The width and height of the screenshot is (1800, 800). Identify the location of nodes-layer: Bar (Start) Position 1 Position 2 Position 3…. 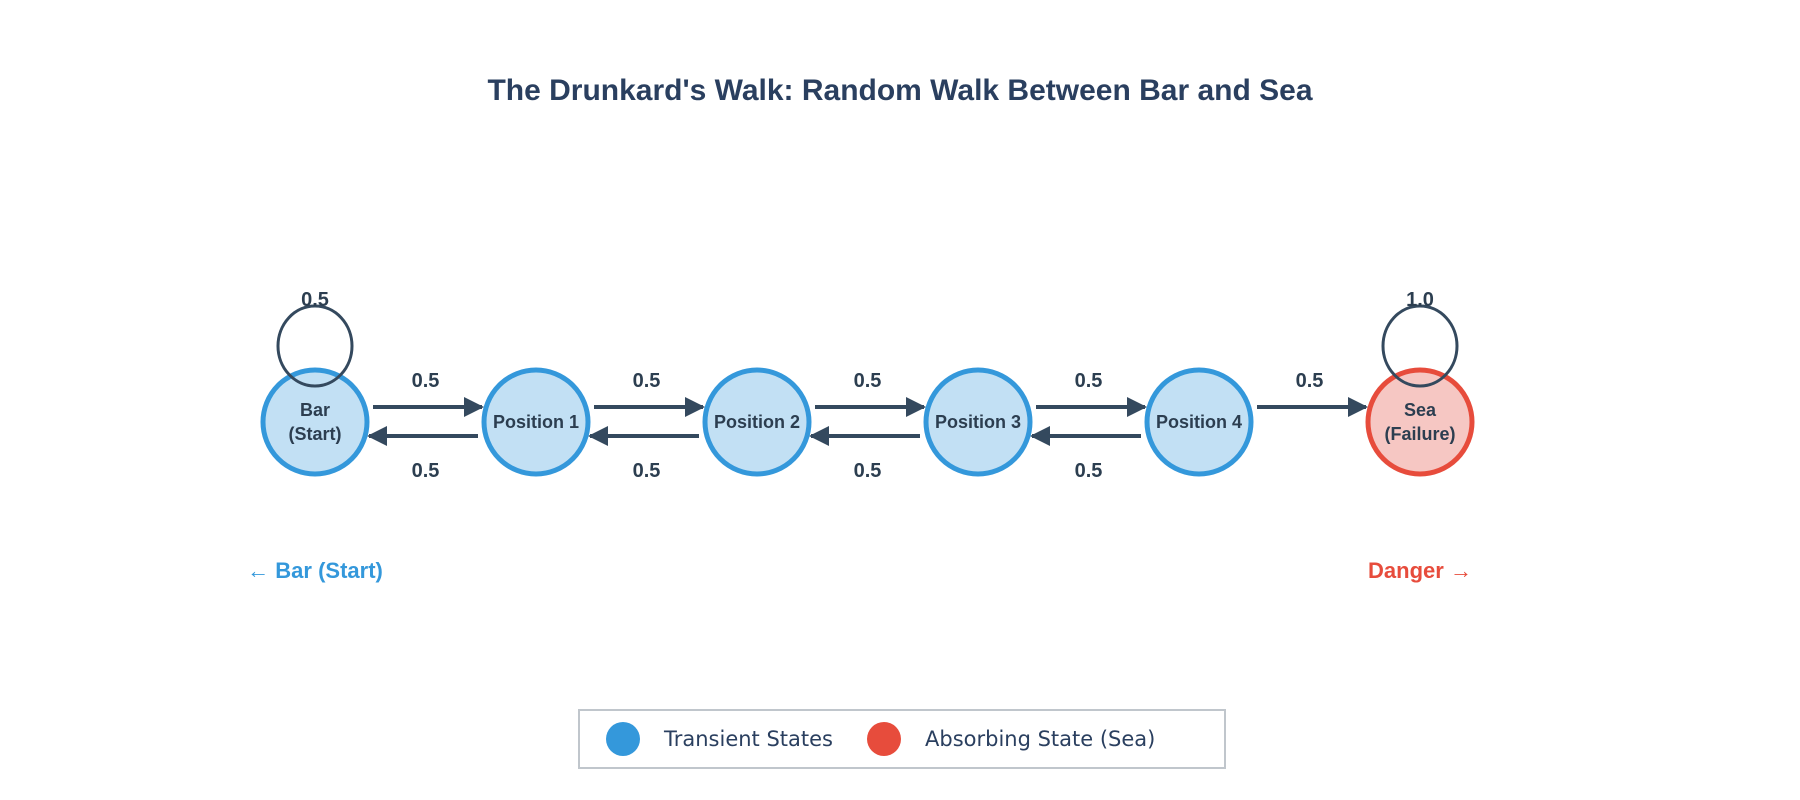
(867, 422).